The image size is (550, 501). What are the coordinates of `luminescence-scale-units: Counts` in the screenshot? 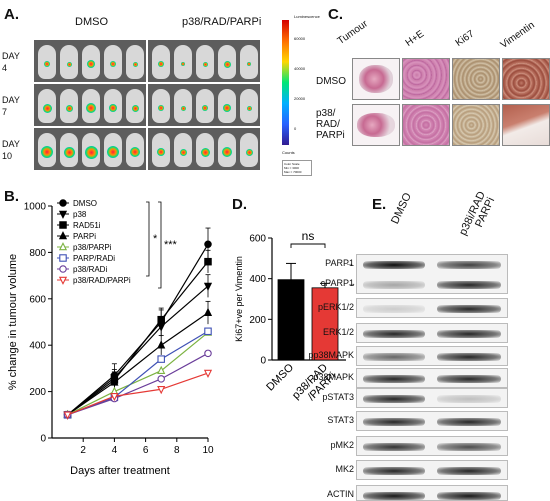 It's located at (288, 152).